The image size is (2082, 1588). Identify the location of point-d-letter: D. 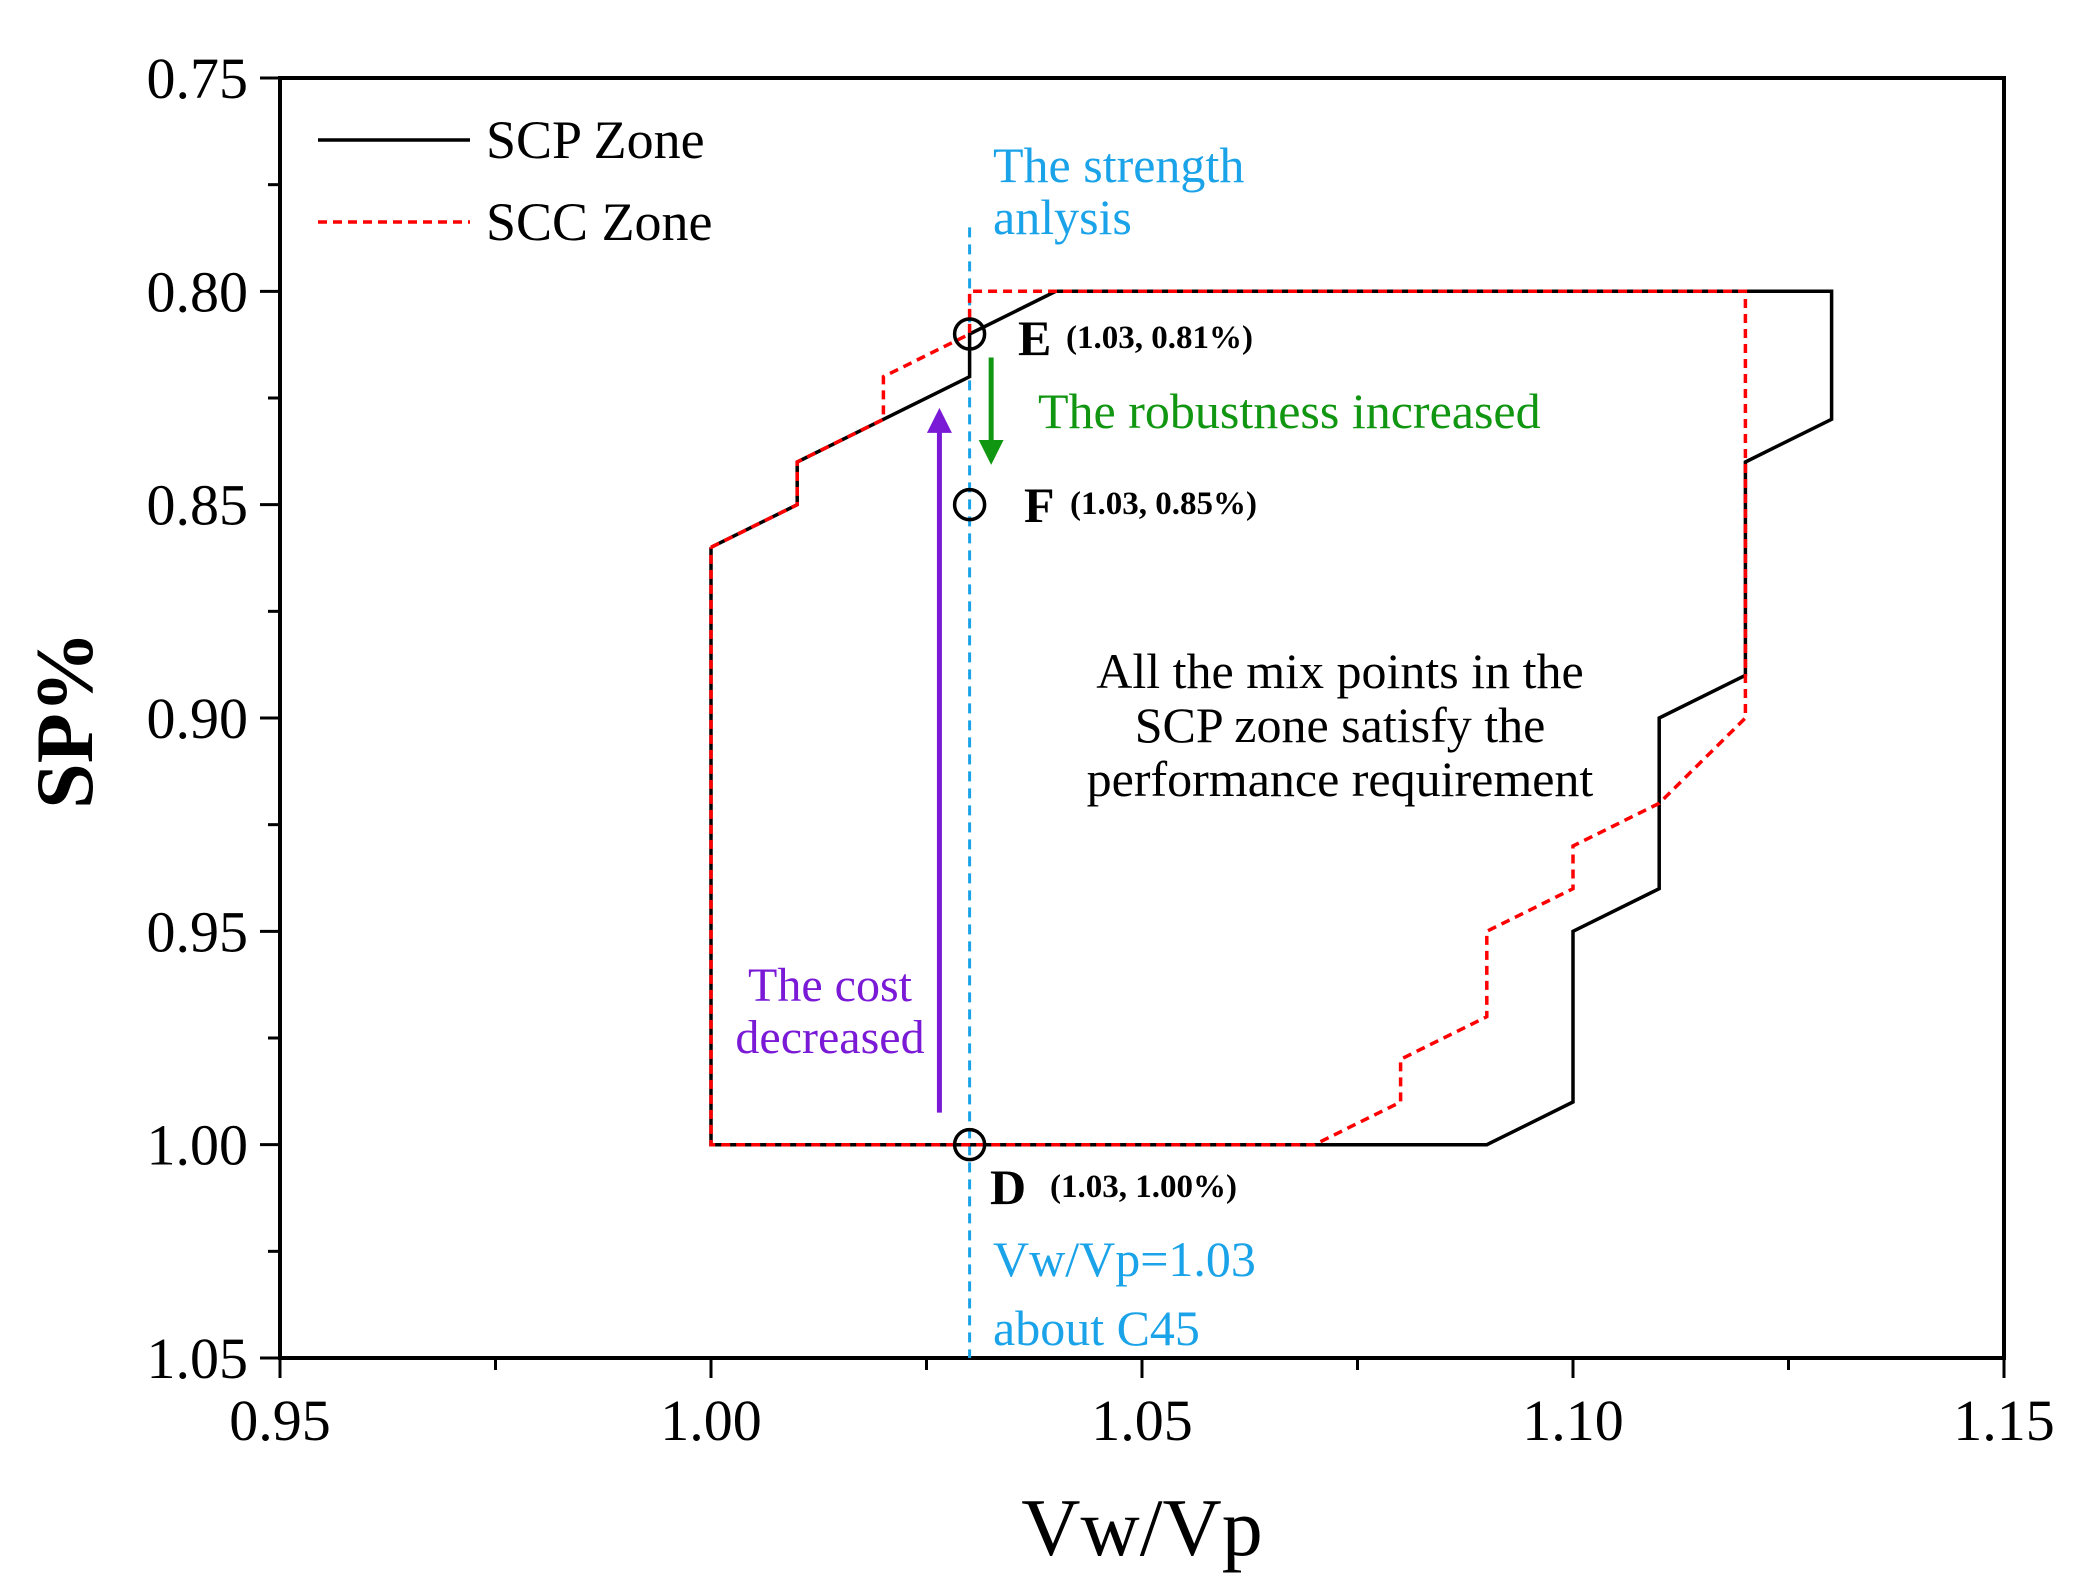
(1008, 1187).